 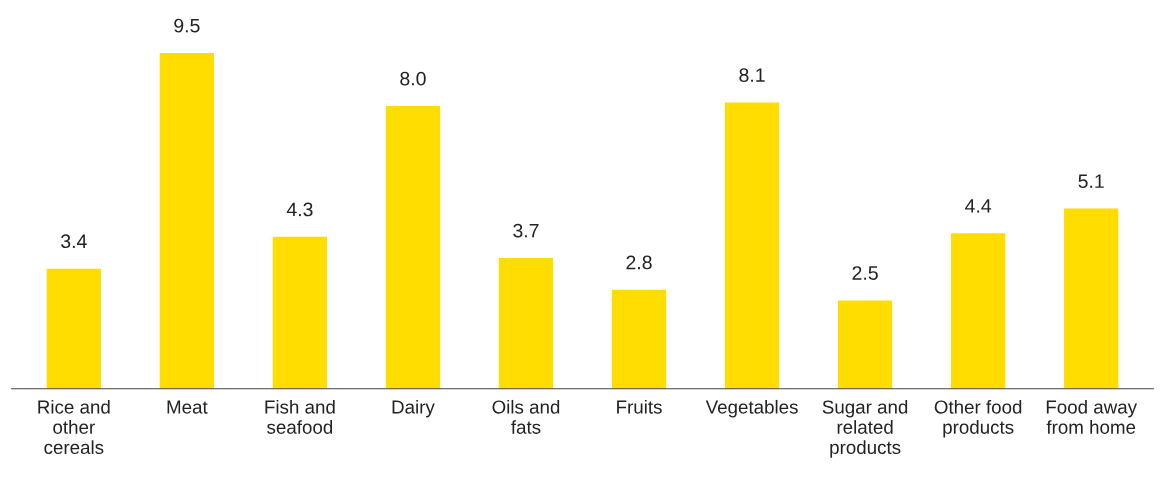 What do you see at coordinates (413, 408) in the screenshot?
I see `x-tick-label: Dairy` at bounding box center [413, 408].